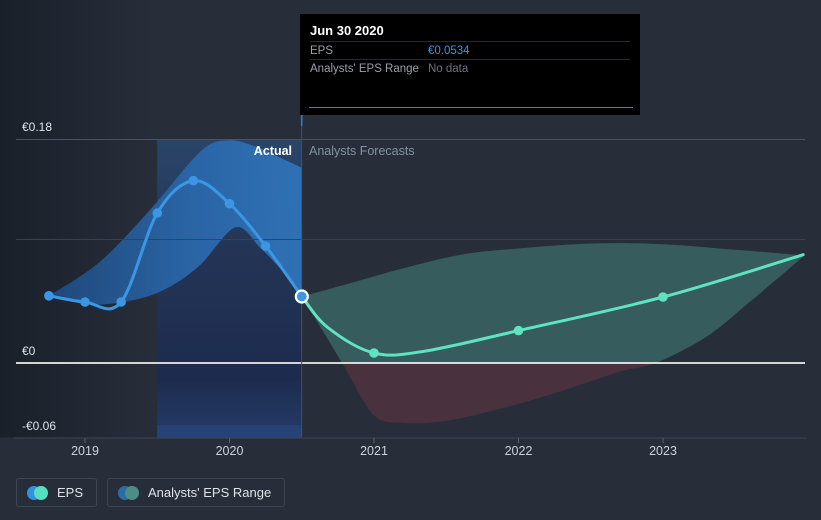  What do you see at coordinates (322, 50) in the screenshot?
I see `tooltip-eps-label: EPS` at bounding box center [322, 50].